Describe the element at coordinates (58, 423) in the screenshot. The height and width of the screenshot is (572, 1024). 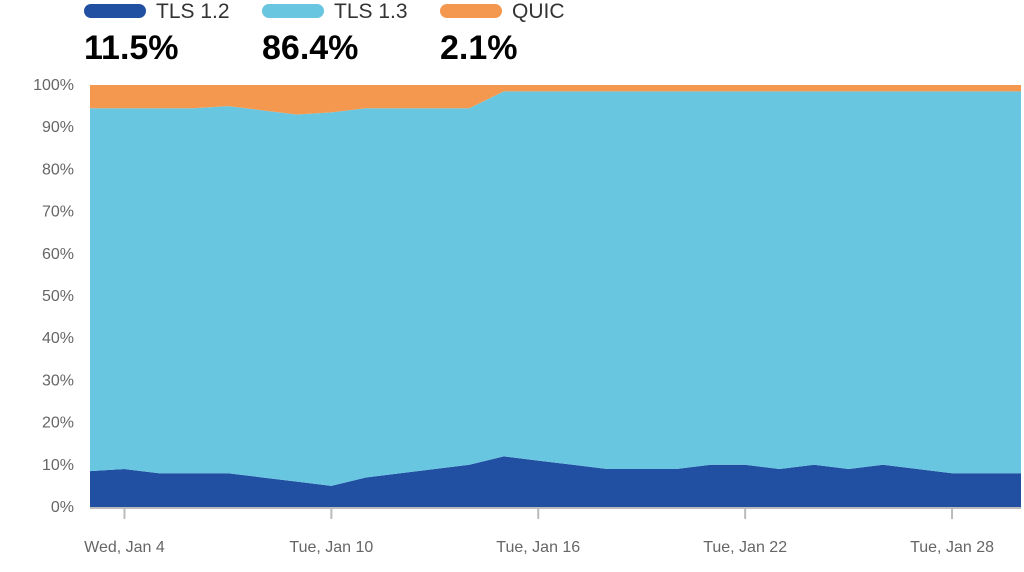
I see `y-tick-label: 20%` at that location.